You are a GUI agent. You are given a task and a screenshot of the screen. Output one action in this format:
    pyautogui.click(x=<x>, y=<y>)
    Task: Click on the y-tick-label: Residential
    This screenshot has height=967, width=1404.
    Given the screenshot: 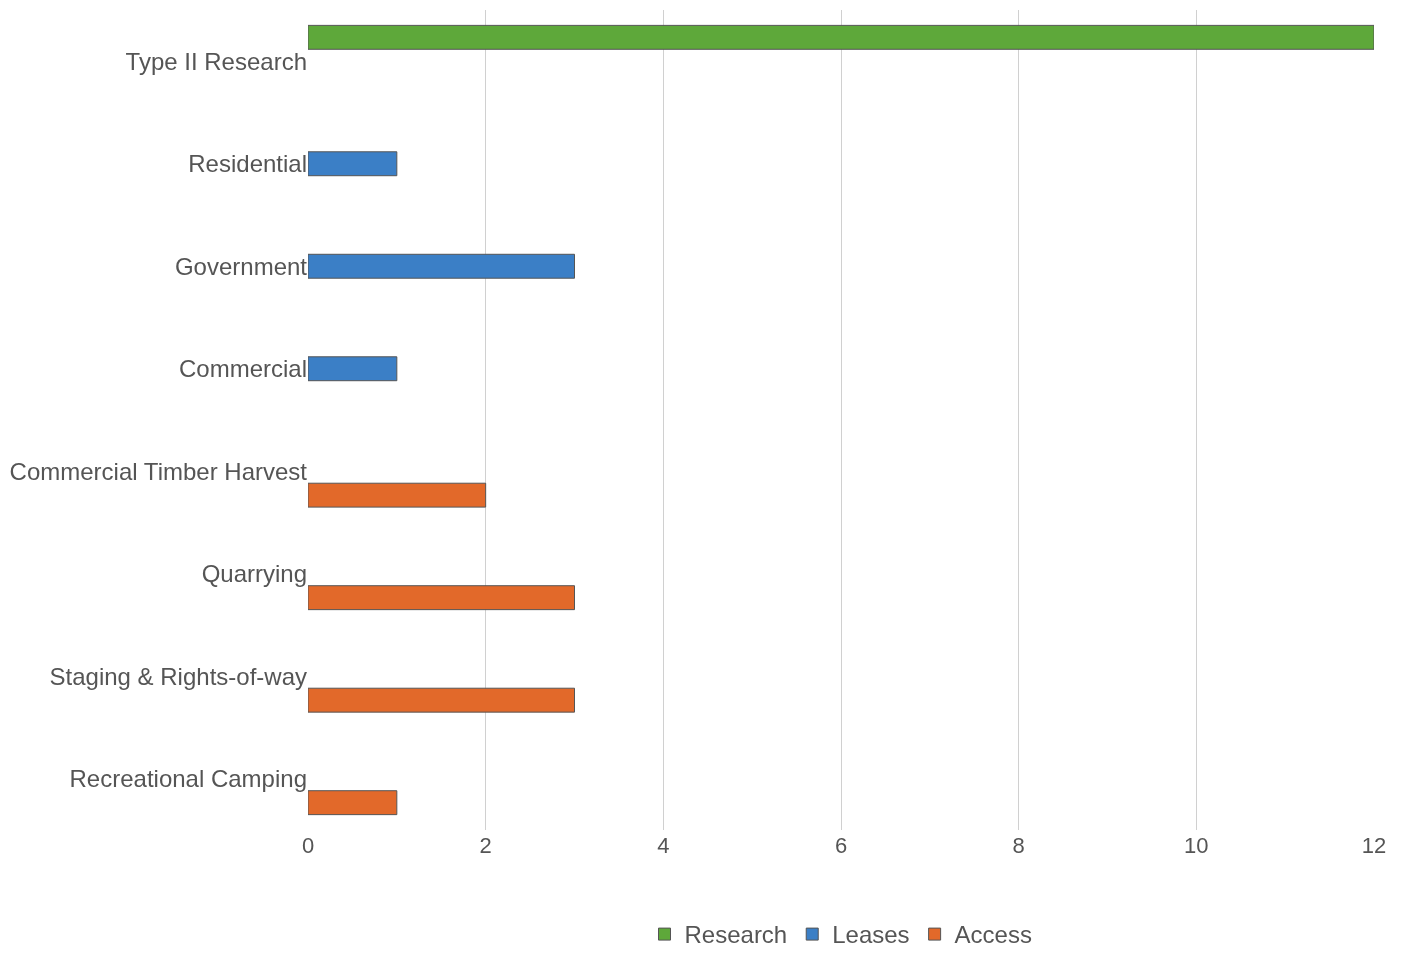 What is the action you would take?
    pyautogui.click(x=247, y=164)
    